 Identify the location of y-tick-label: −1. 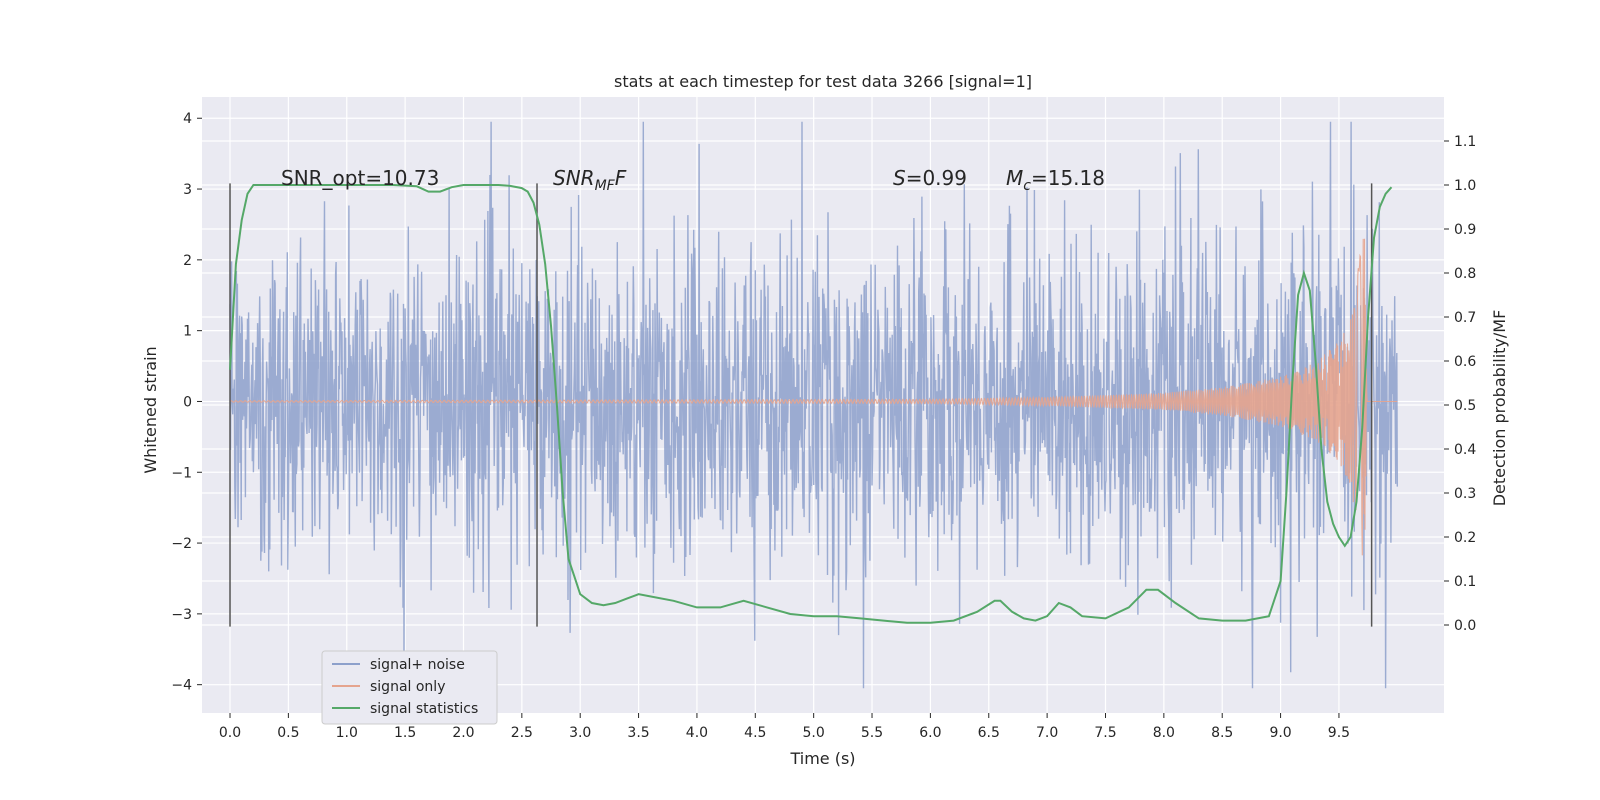
(181, 473).